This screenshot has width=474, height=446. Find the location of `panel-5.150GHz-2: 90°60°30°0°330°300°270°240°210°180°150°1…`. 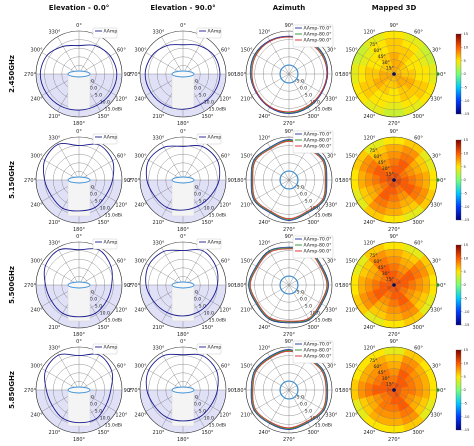

panel-5.150GHz-2: 90°60°30°0°330°300°270°240°210°180°150°1… is located at coordinates (287, 181).